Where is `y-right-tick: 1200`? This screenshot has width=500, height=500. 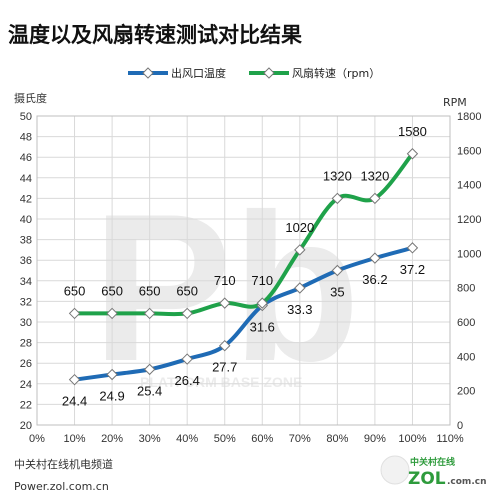 y-right-tick: 1200 is located at coordinates (469, 220).